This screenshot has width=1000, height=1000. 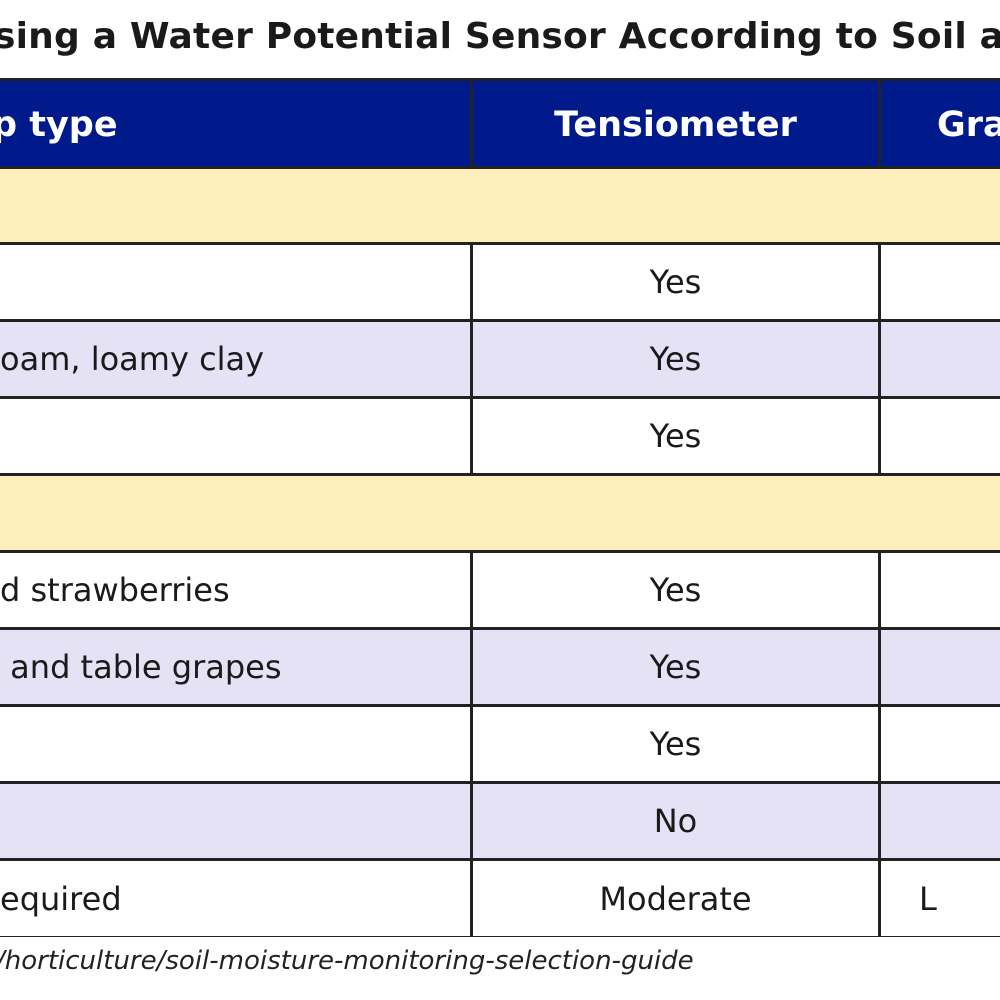 I want to click on header-cell: p type, so click(x=59, y=124).